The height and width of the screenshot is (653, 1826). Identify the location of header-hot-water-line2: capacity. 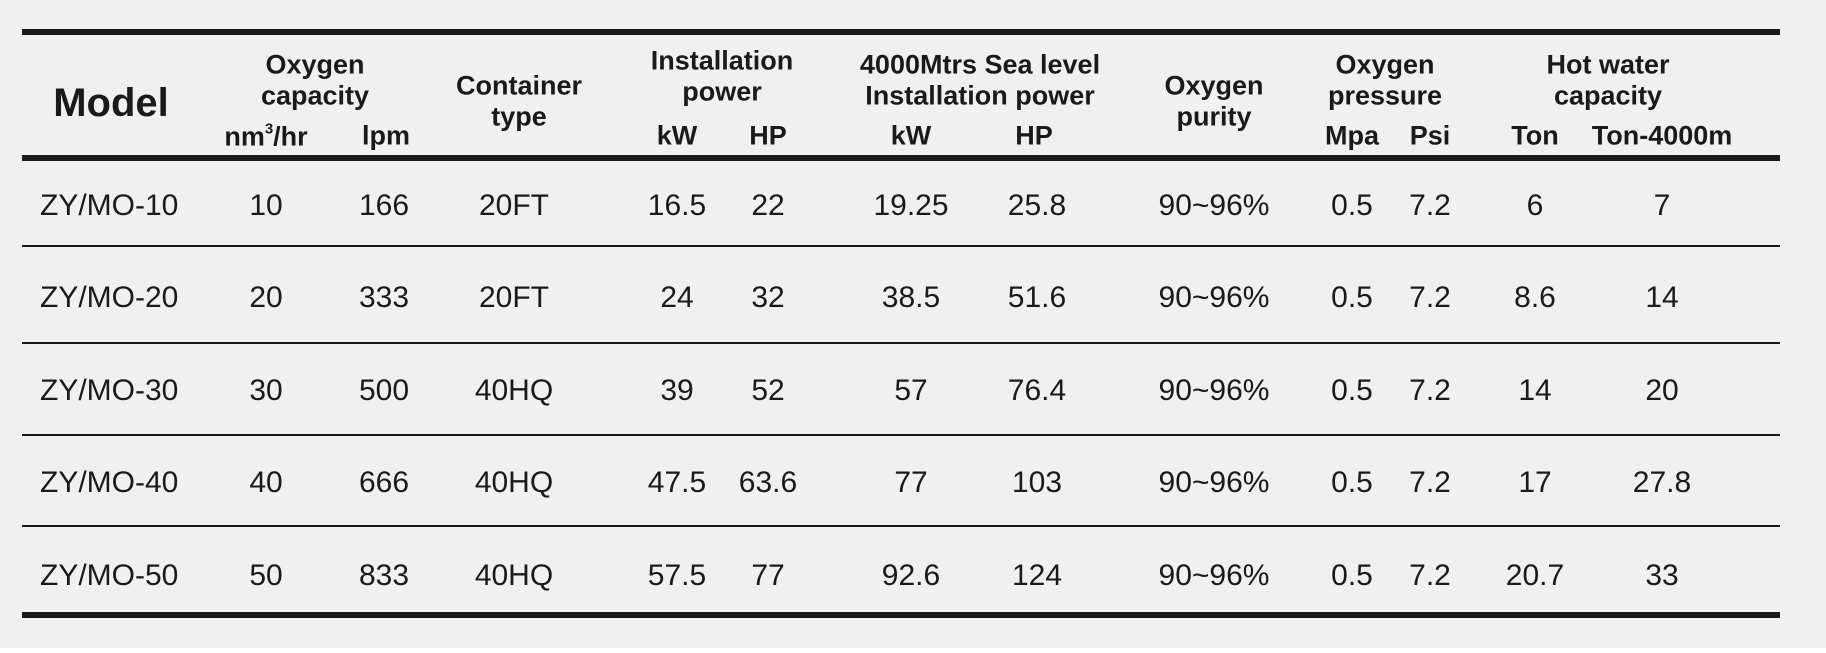
(1608, 95).